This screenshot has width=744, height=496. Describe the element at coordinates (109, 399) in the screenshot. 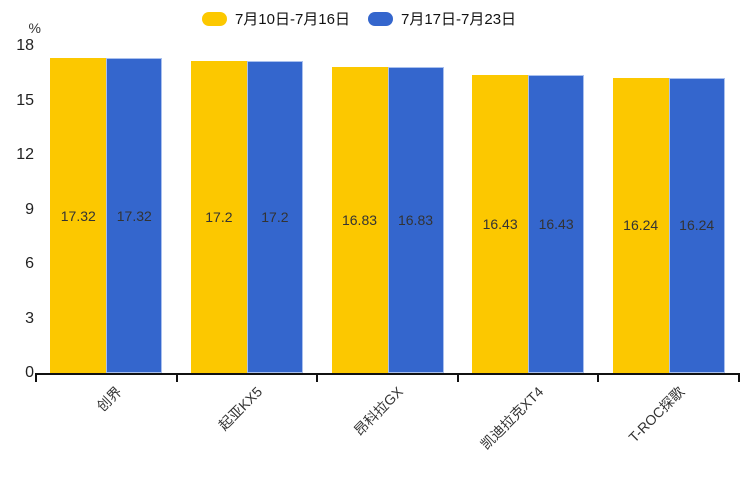

I see `x-axis-category-label: 创界` at that location.